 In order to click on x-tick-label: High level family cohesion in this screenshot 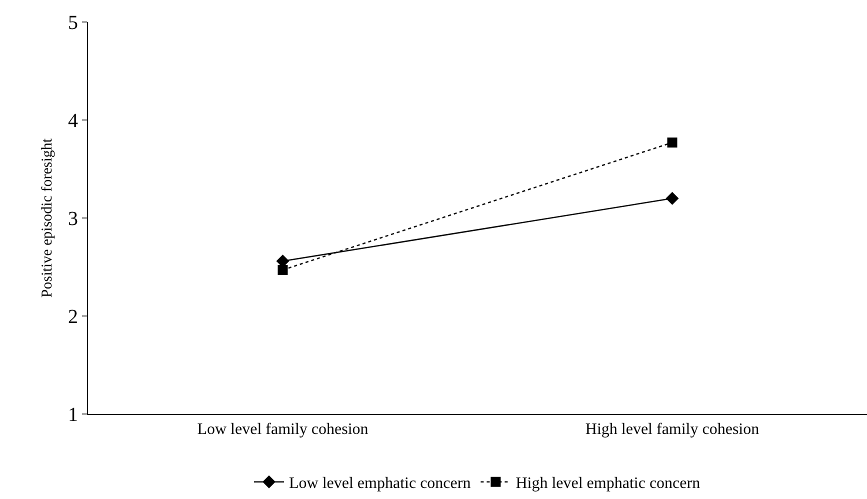, I will do `click(672, 429)`.